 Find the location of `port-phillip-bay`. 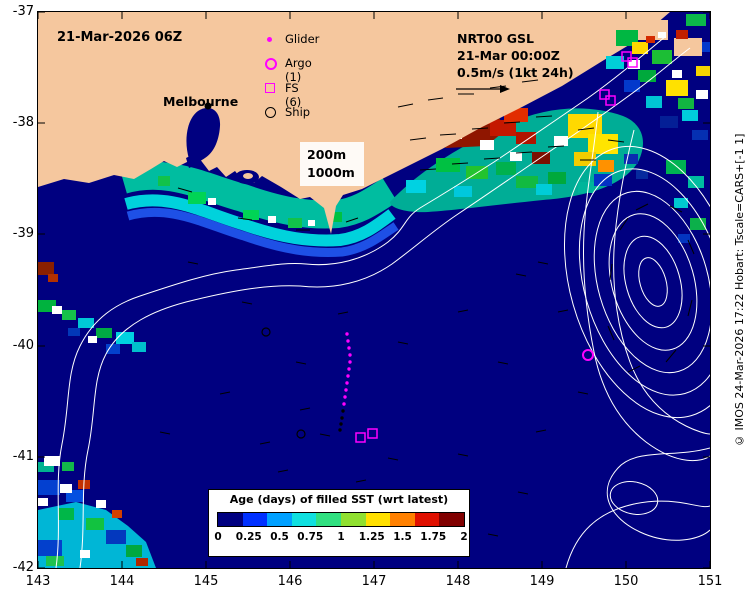

port-phillip-bay is located at coordinates (222, 145).